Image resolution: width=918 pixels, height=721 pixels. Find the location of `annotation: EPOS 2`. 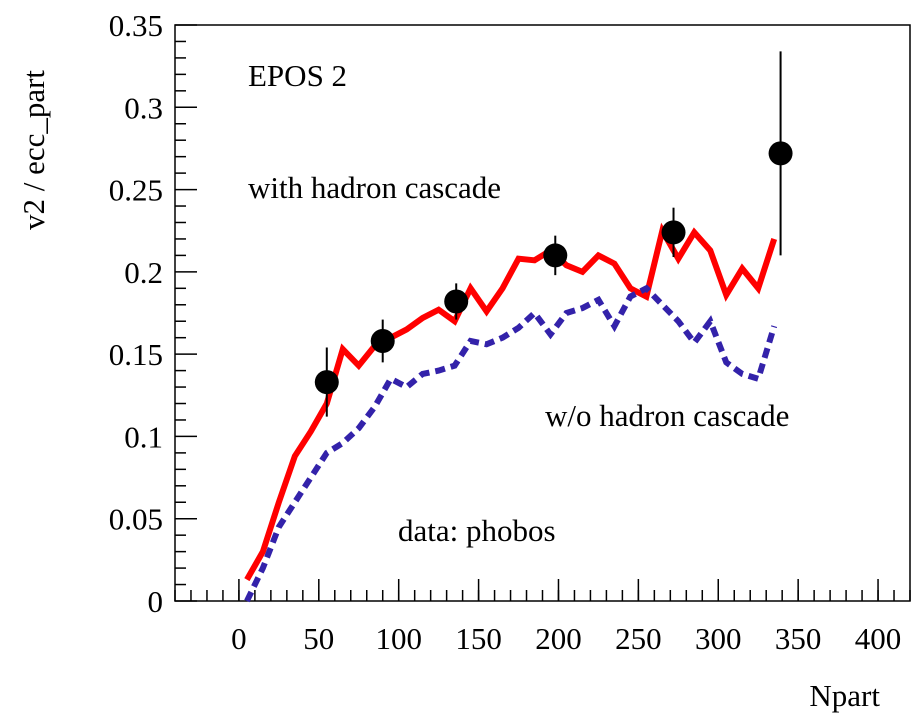

annotation: EPOS 2 is located at coordinates (297, 75).